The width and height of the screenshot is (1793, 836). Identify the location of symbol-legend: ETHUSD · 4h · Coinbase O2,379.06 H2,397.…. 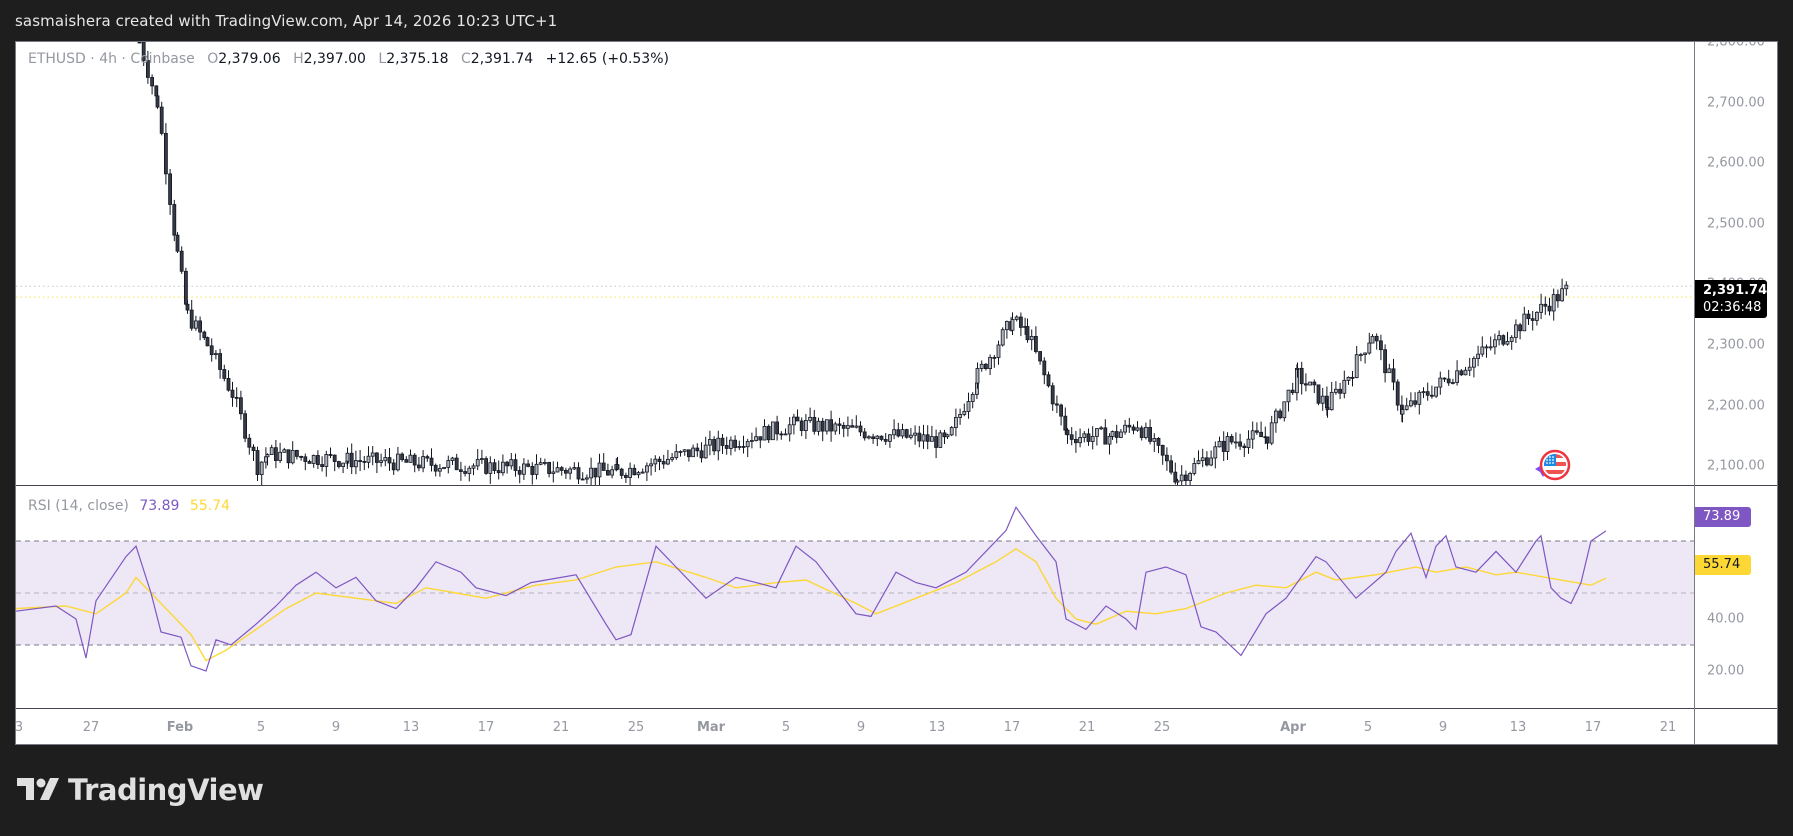
(348, 59).